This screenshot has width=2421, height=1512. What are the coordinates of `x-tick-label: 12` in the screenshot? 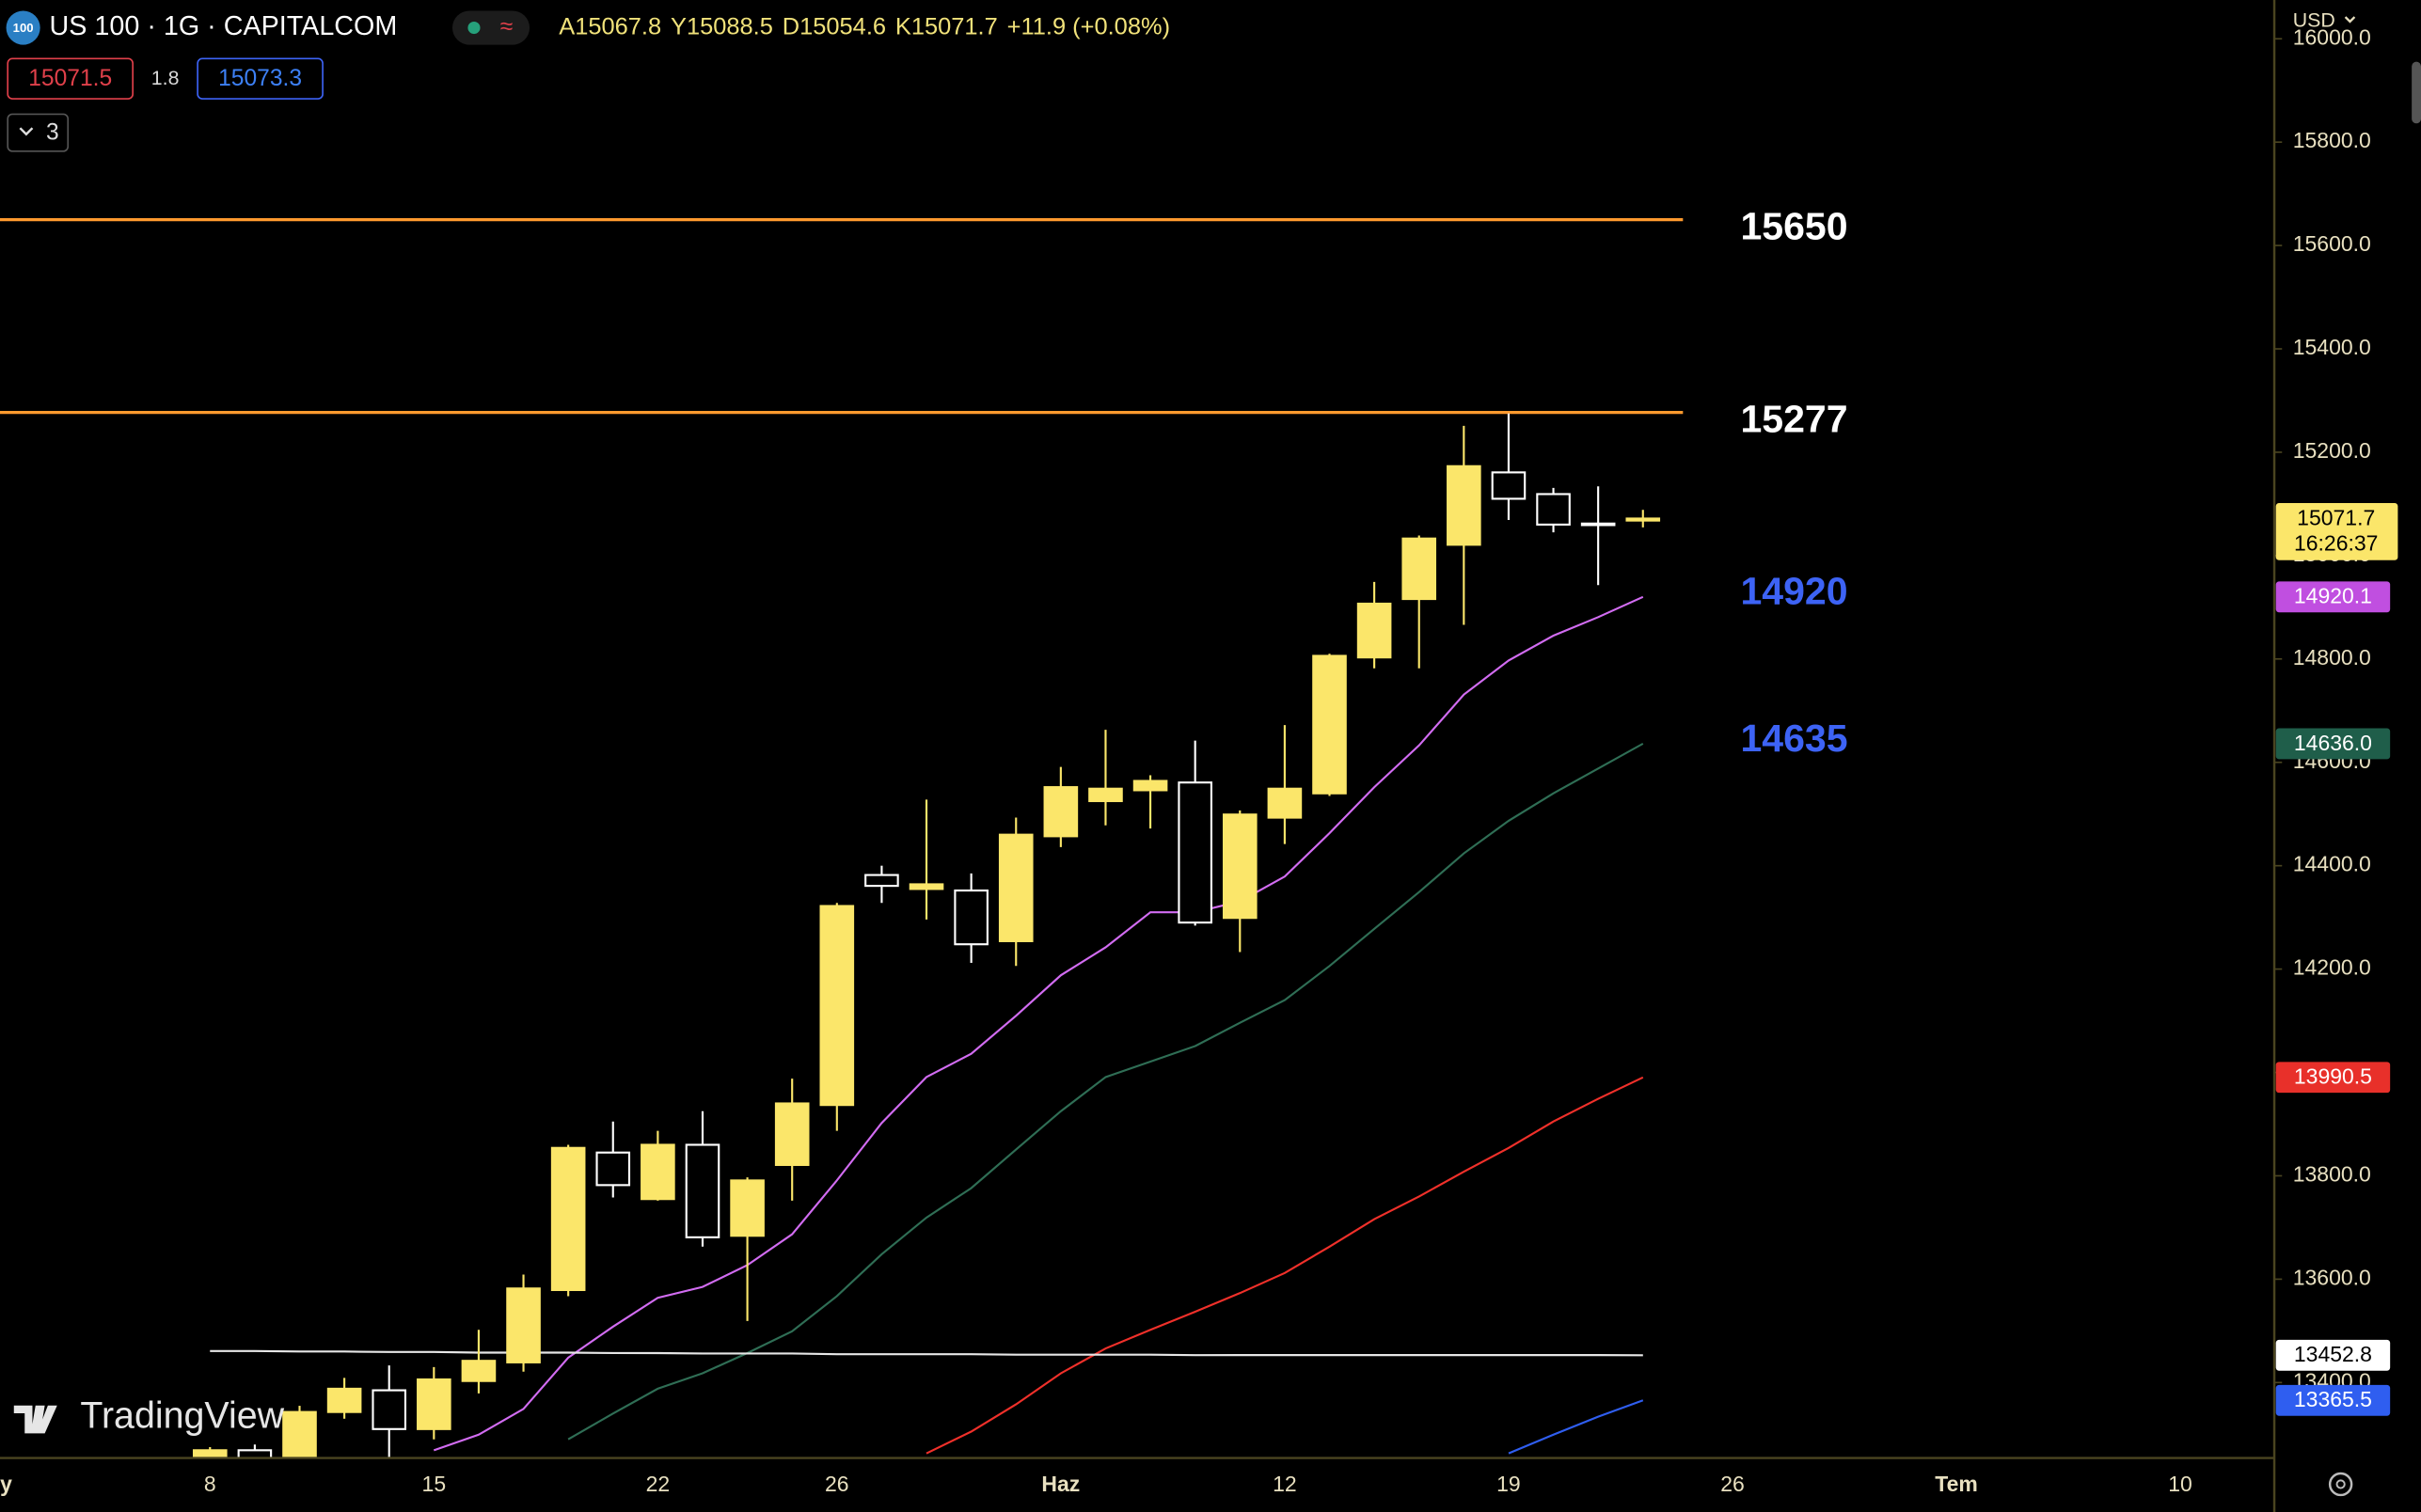 It's located at (1285, 1484).